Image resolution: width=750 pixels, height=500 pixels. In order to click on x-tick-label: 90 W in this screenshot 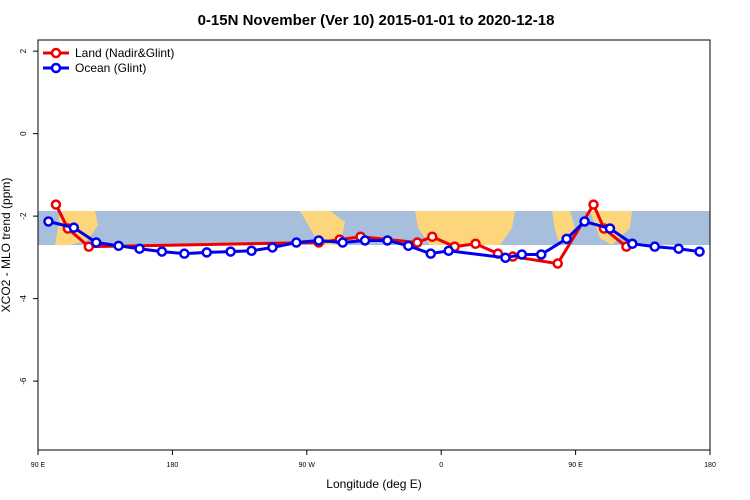, I will do `click(307, 465)`.